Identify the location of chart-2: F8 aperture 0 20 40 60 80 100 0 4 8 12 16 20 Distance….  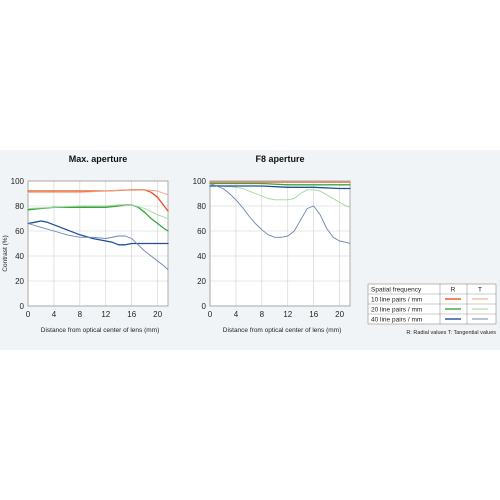
(271, 244).